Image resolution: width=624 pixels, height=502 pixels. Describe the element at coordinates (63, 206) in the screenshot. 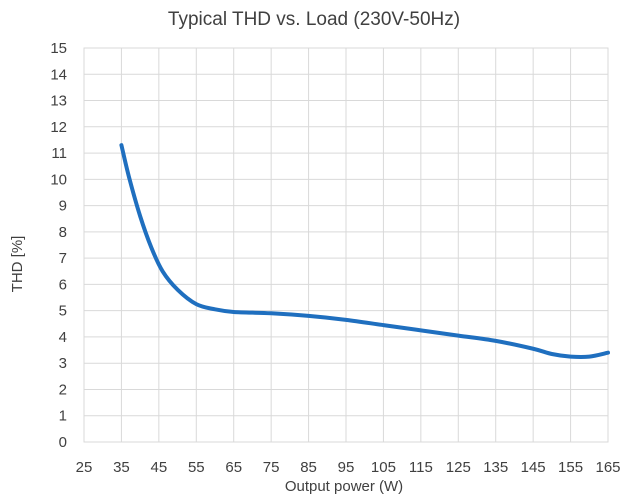

I see `y-tick-label: 9` at that location.